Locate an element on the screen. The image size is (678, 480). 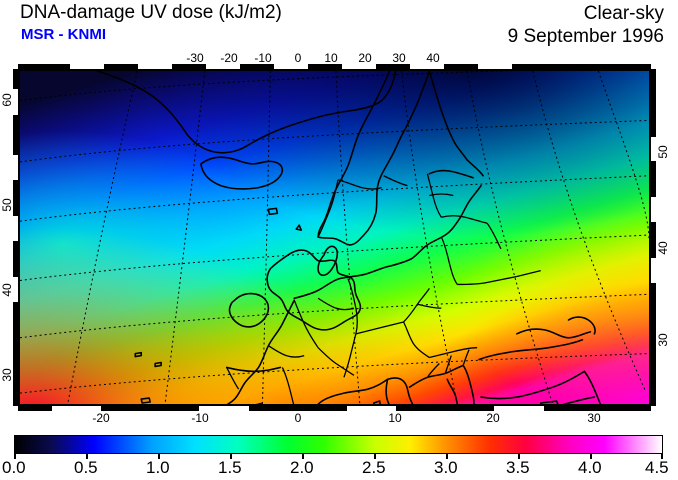
top-axis-ticks is located at coordinates (334, 66).